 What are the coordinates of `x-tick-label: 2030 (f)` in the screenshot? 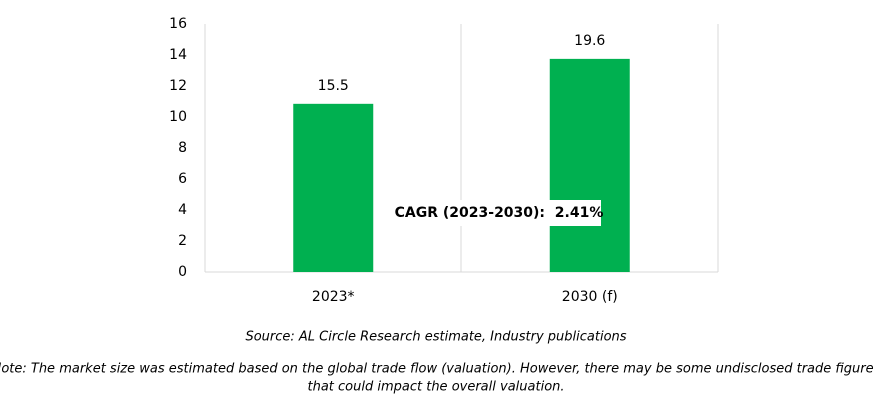 It's located at (590, 297).